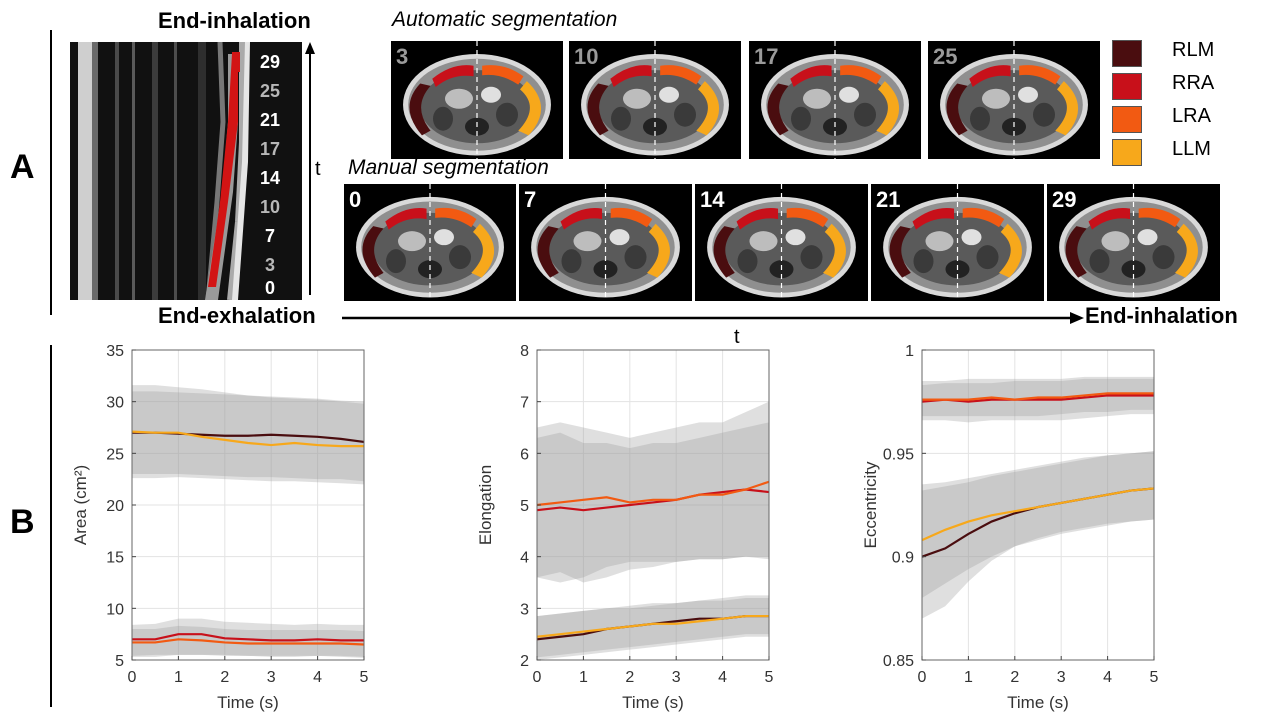  Describe the element at coordinates (1127, 119) in the screenshot. I see `legend-swatch` at that location.